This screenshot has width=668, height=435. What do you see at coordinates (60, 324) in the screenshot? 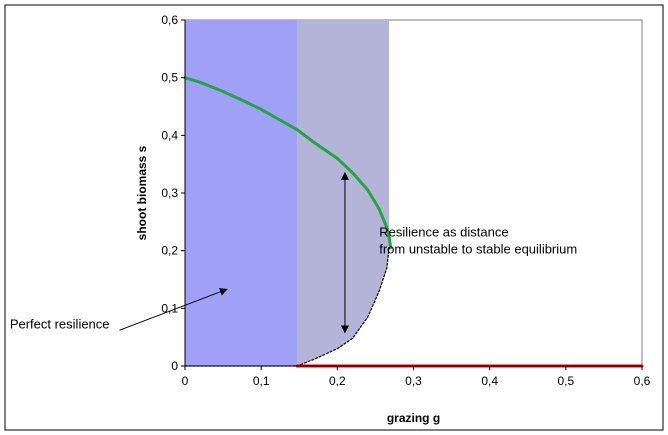
I see `annotation-perfect-resilience: Perfect resilience` at bounding box center [60, 324].